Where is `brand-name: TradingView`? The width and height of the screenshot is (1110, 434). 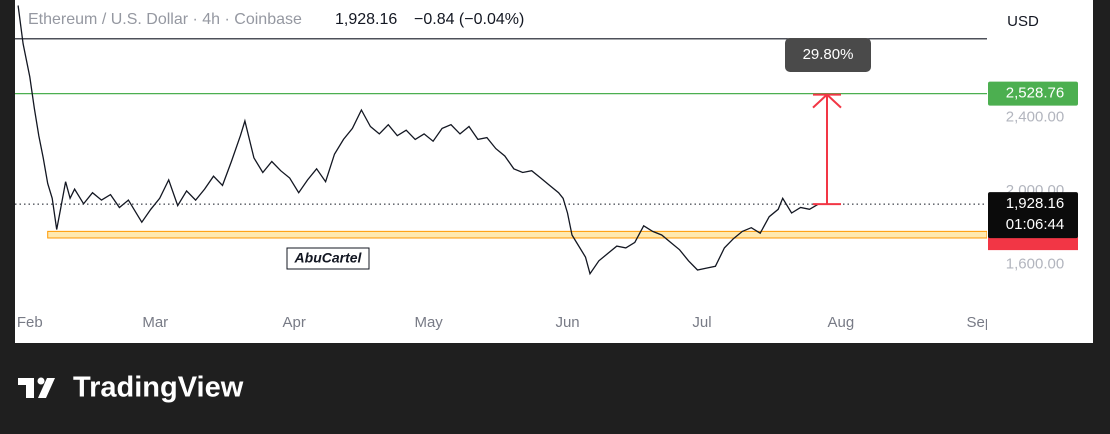
brand-name: TradingView is located at coordinates (158, 388).